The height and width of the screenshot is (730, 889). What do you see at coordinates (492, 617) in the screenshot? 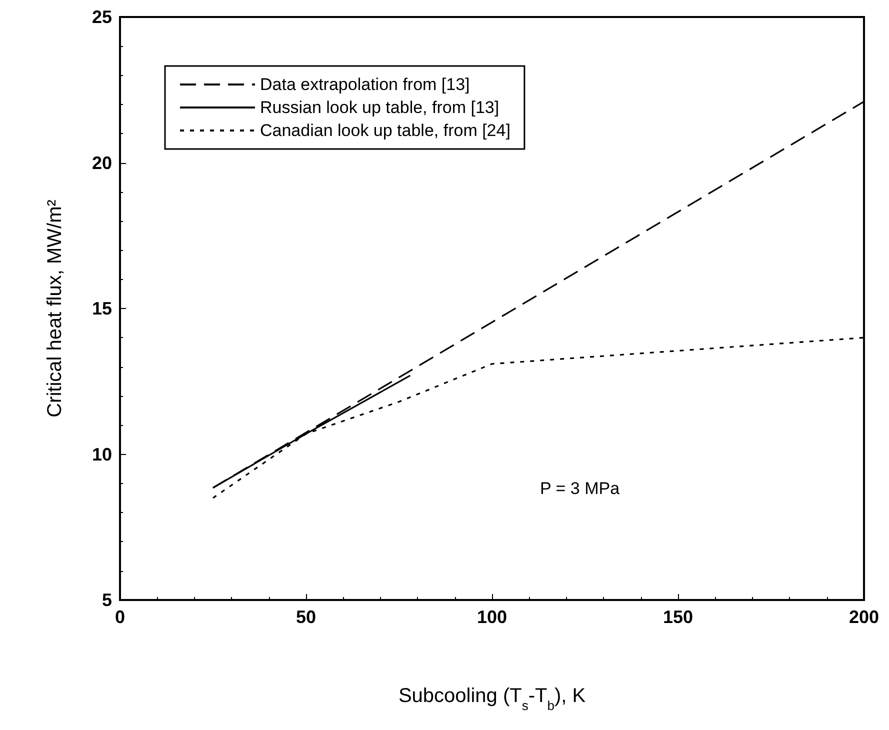
I see `x-tick-label: 100` at bounding box center [492, 617].